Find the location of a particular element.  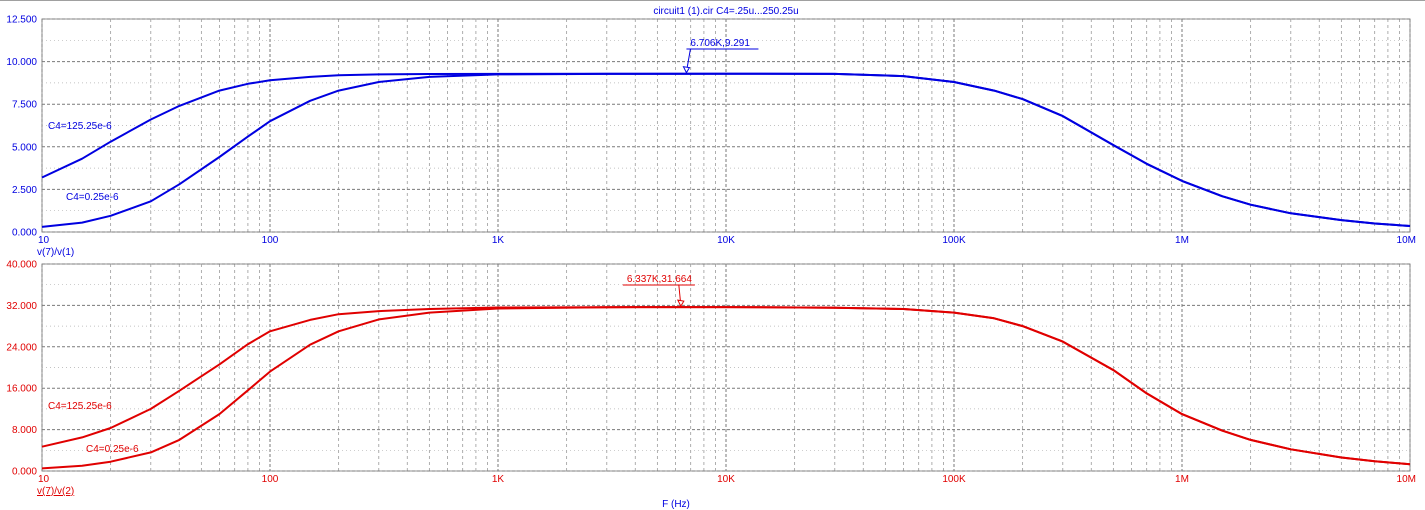

y-tick-label: 32.000 is located at coordinates (21, 306).